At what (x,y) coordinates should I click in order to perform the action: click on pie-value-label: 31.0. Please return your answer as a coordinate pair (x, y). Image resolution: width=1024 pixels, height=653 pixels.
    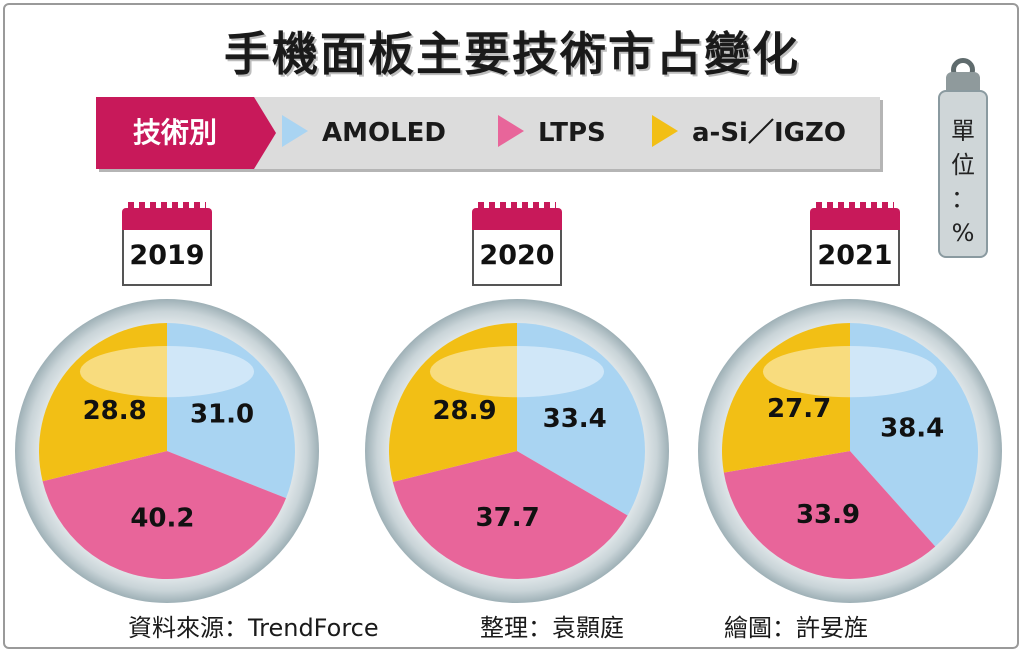
    Looking at the image, I should click on (222, 415).